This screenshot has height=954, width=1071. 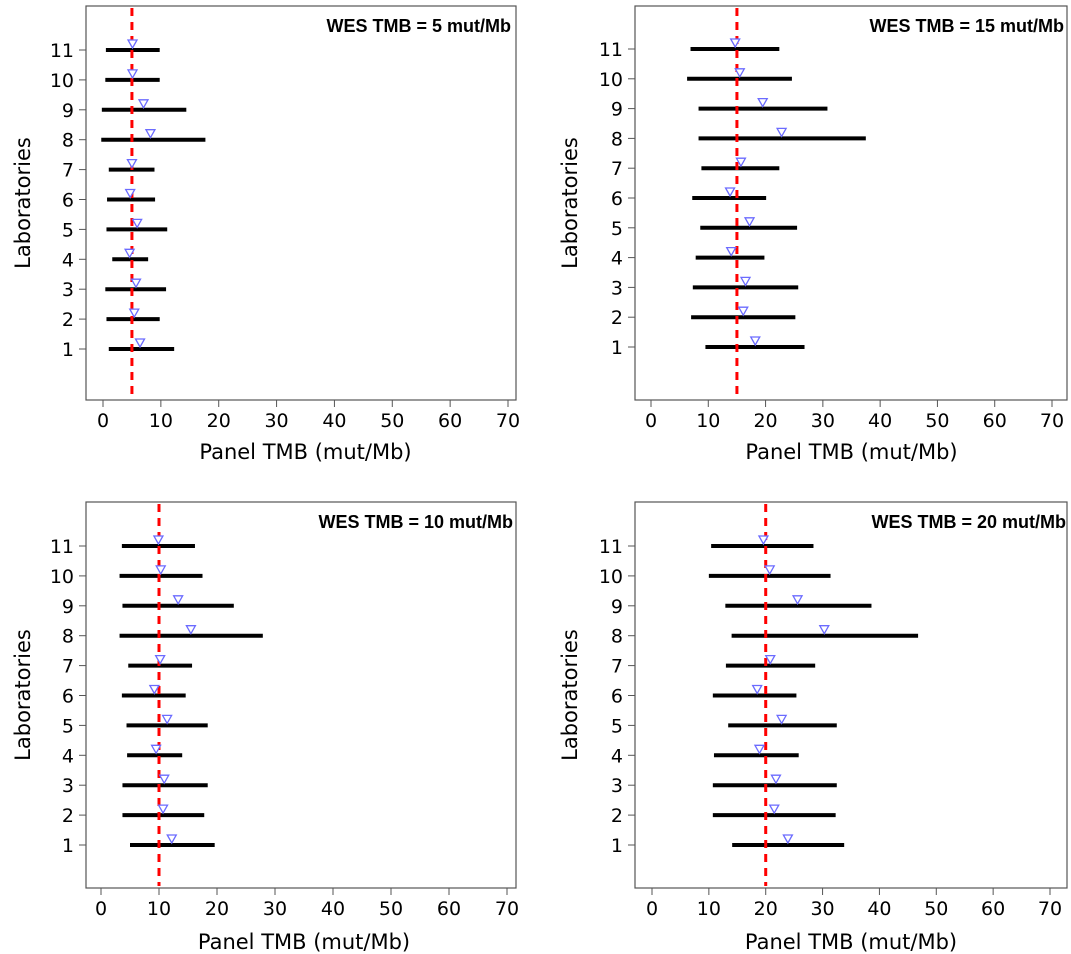 What do you see at coordinates (415, 522) in the screenshot?
I see `panel-title: WES TMB = 10 mut/Mb` at bounding box center [415, 522].